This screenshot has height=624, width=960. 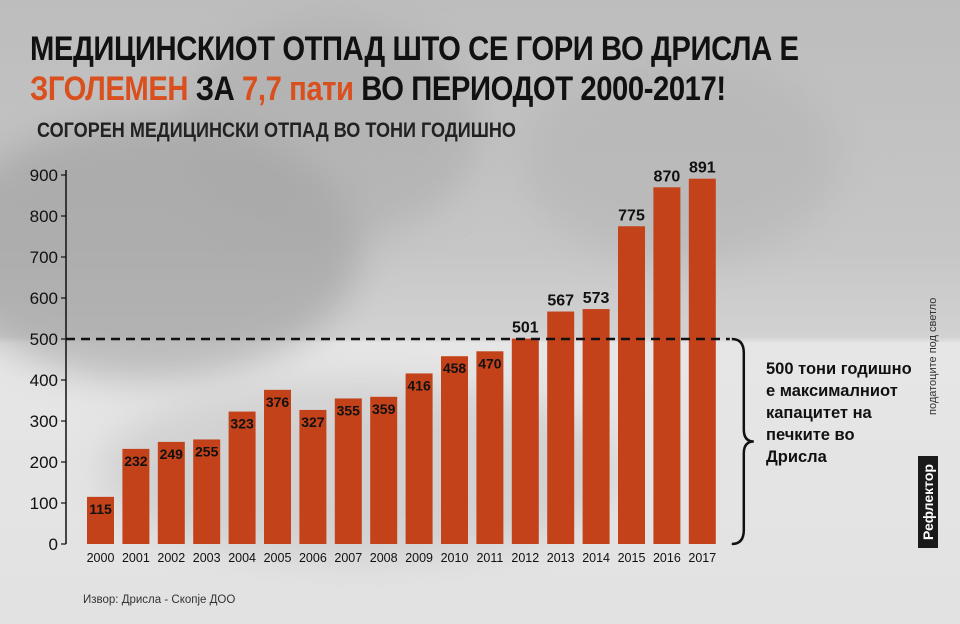 What do you see at coordinates (560, 301) in the screenshot?
I see `bar-value-label: 567` at bounding box center [560, 301].